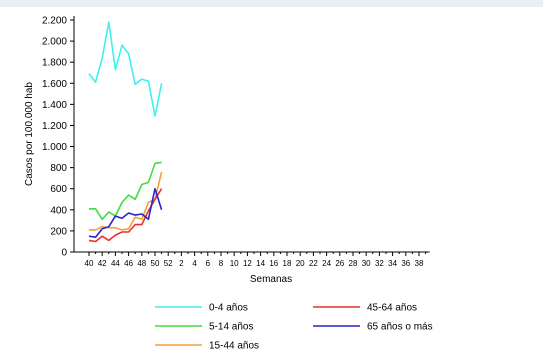 Image resolution: width=543 pixels, height=354 pixels. What do you see at coordinates (339, 263) in the screenshot?
I see `x-tick-label: 26` at bounding box center [339, 263].